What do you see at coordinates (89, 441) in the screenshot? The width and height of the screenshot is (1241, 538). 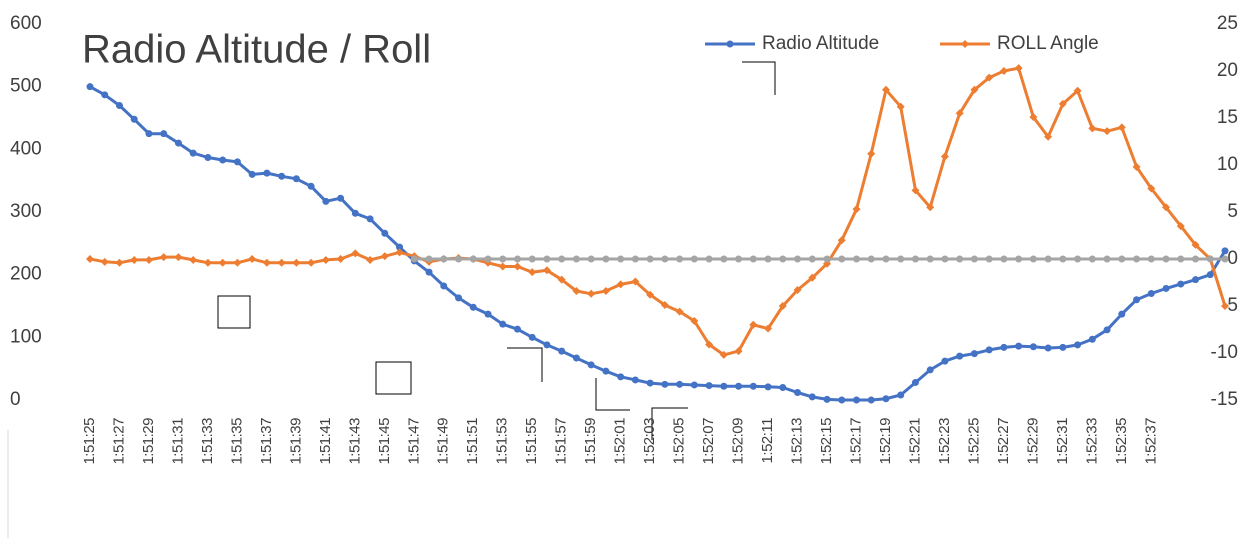 I see `x-tick-label: 1:51:25` at bounding box center [89, 441].